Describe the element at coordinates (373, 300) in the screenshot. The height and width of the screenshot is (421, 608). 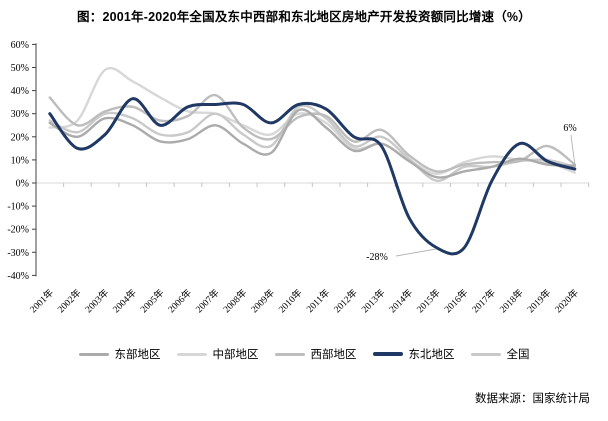
I see `year-label: 2013年` at that location.